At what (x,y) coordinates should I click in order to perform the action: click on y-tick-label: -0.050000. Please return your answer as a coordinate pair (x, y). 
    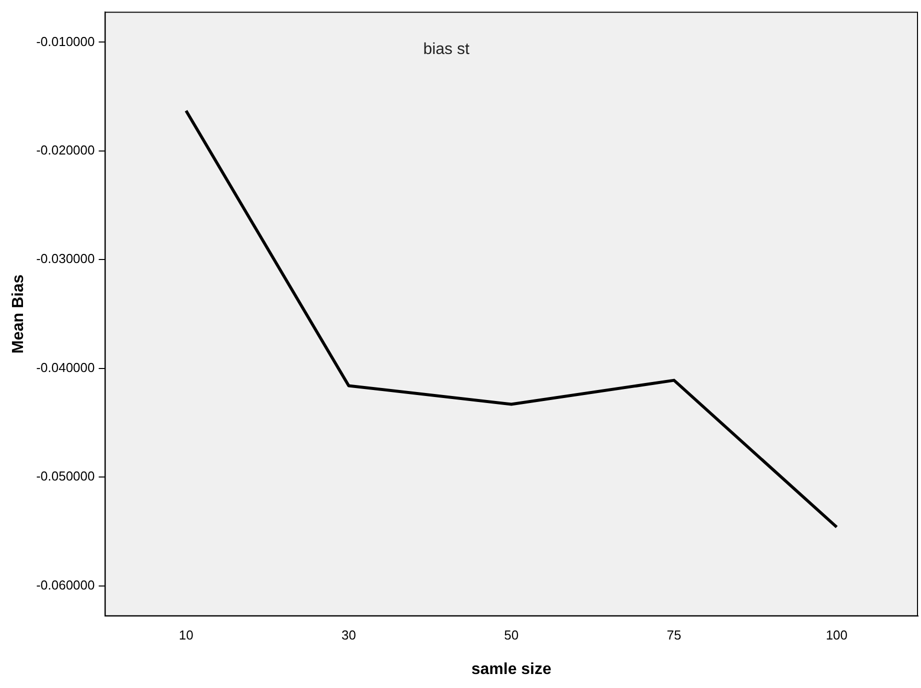
    Looking at the image, I should click on (65, 476).